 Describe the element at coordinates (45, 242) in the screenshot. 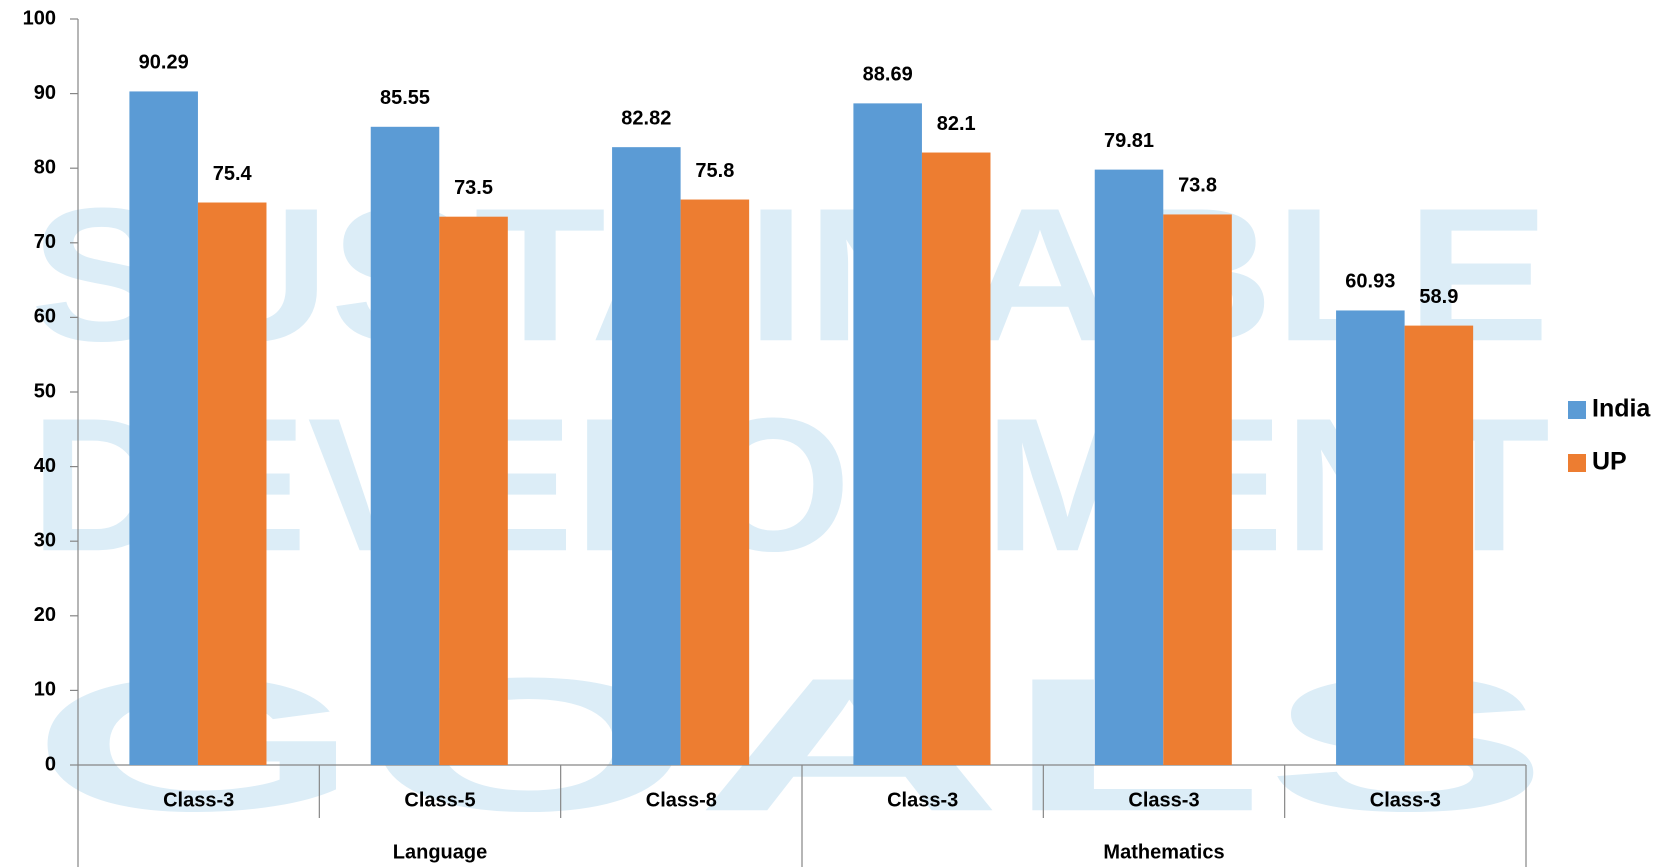

I see `y-tick-label: 70` at that location.